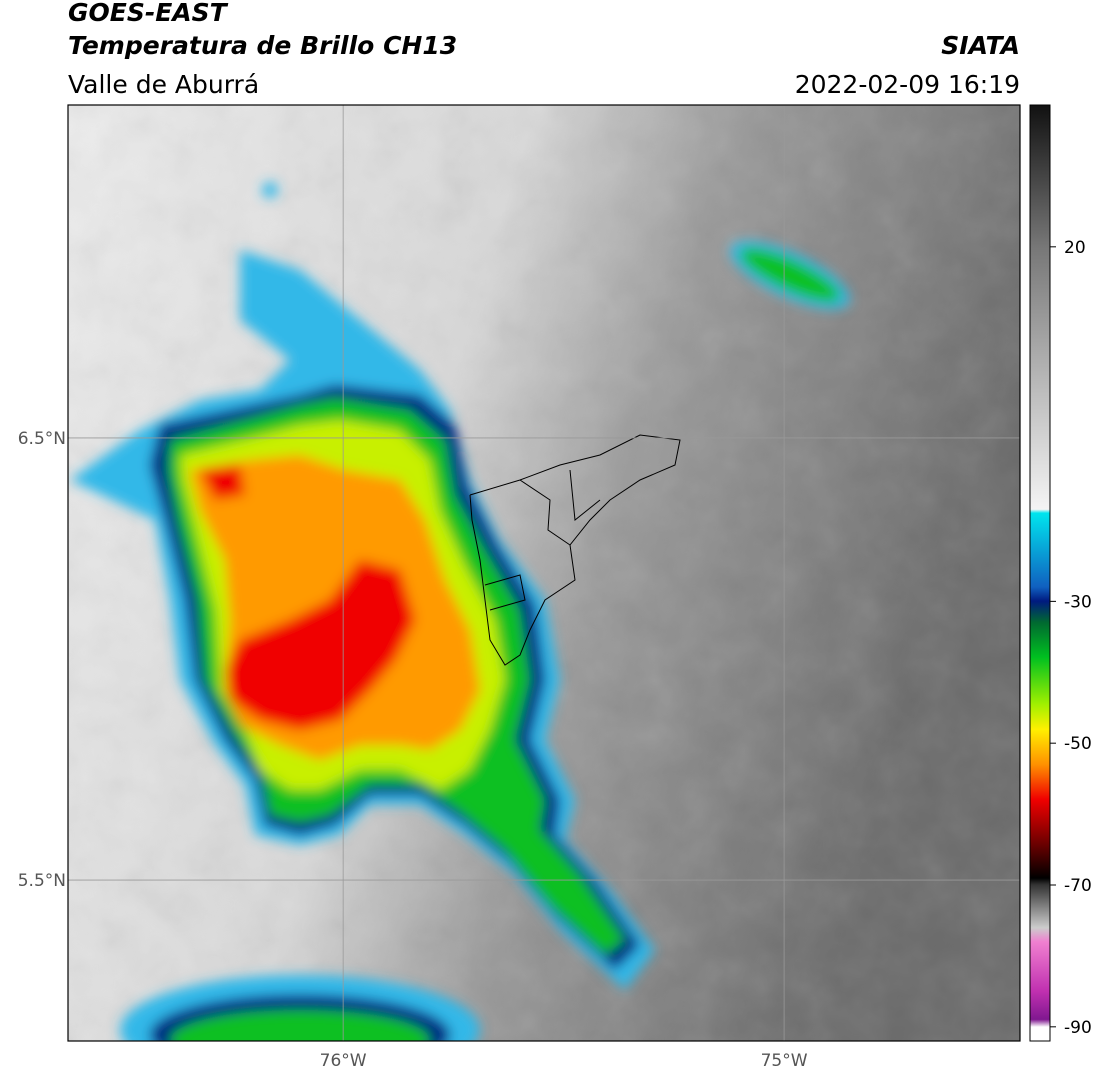 The height and width of the screenshot is (1082, 1094). I want to click on colorbar-tick-label: -90, so click(1078, 1028).